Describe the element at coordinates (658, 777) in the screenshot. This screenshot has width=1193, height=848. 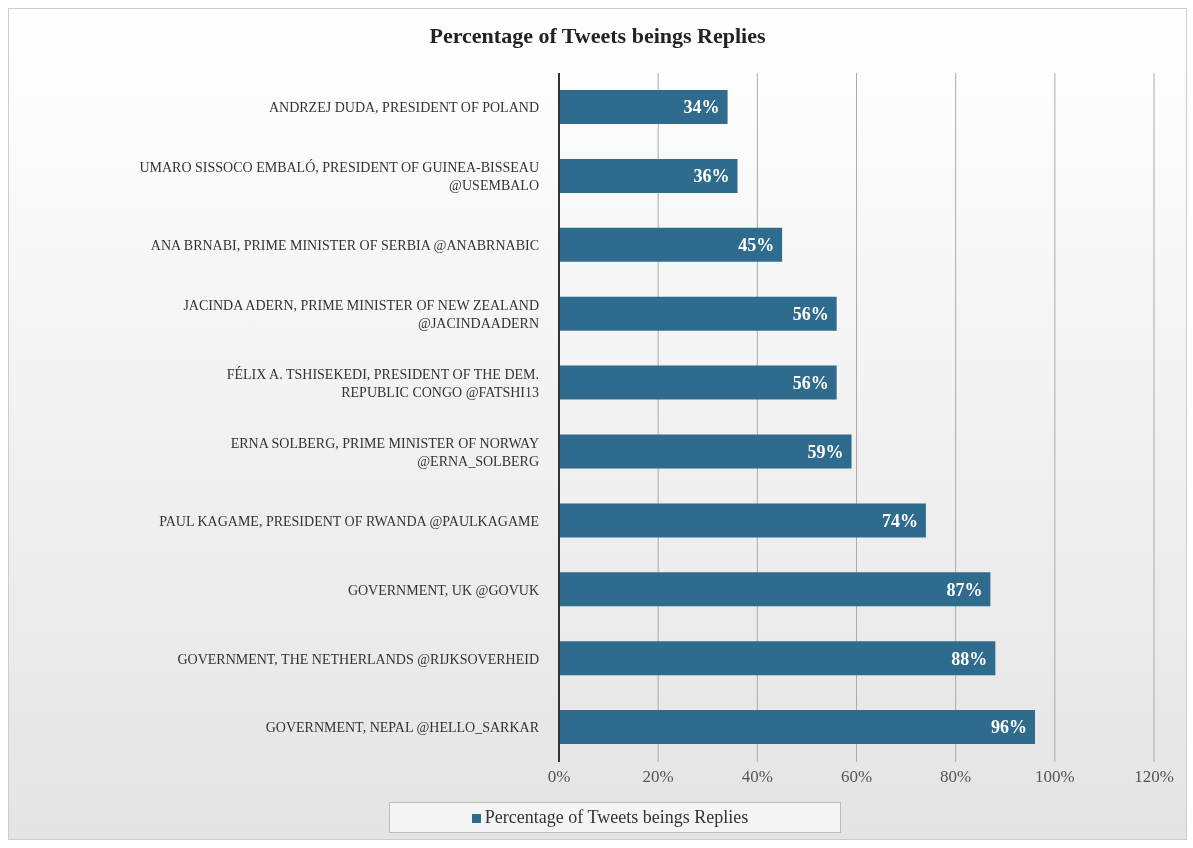
I see `x-tick-label: 20%` at that location.